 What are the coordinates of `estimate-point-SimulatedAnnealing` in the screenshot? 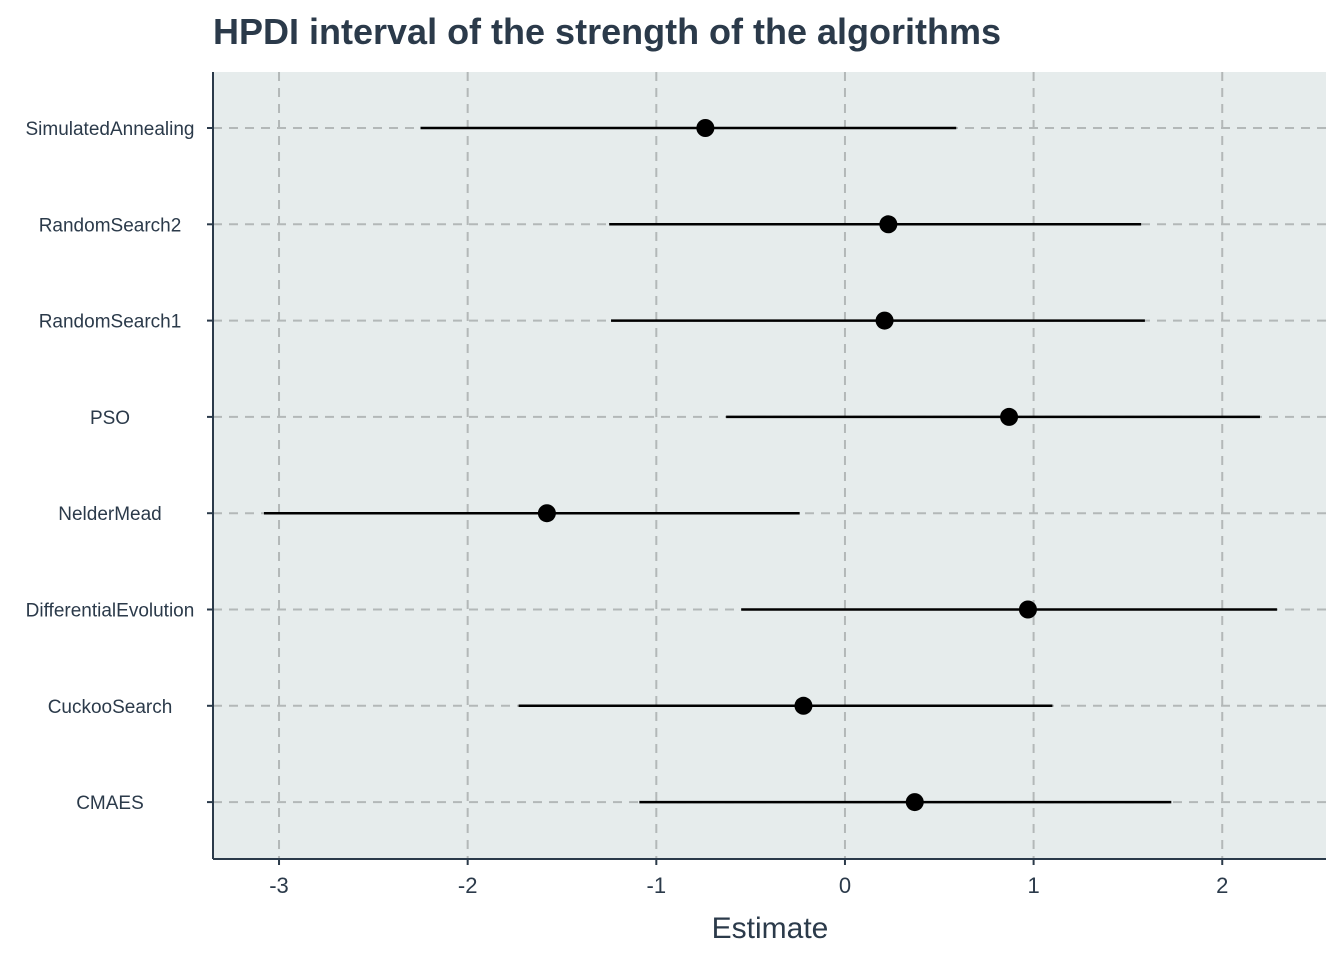 It's located at (705, 128).